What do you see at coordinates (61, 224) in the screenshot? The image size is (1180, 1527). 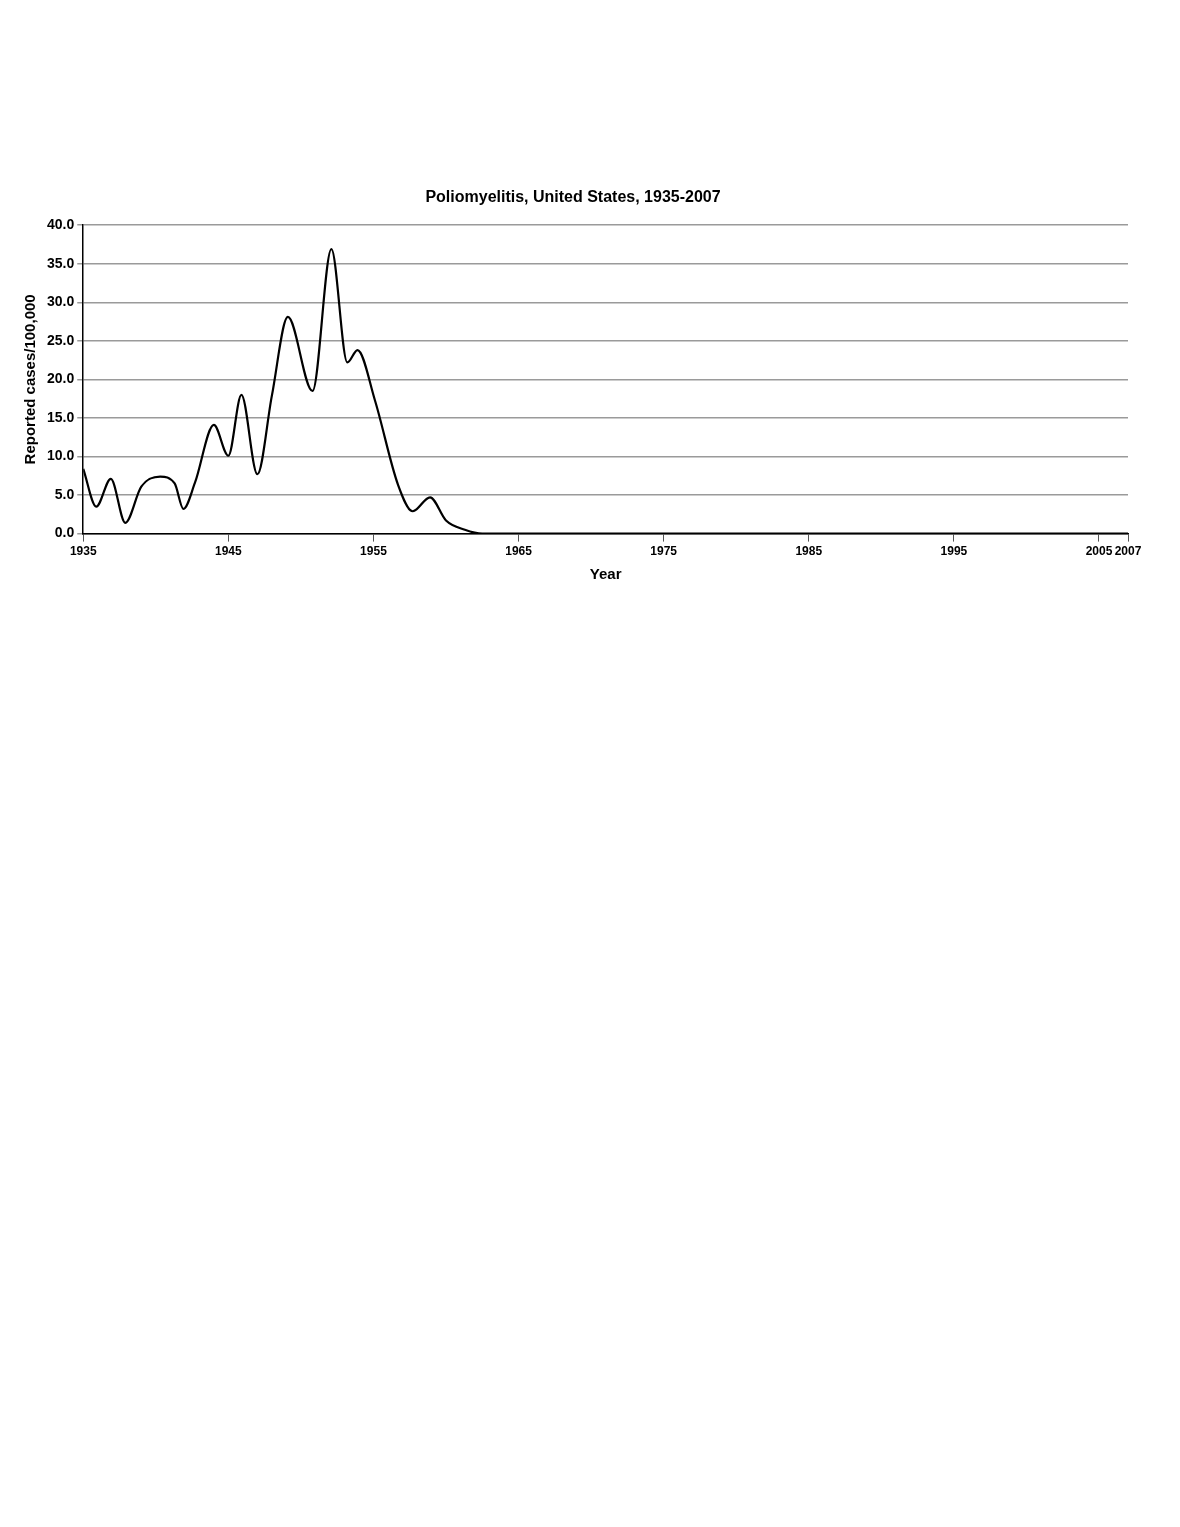 I see `y-tick-label: 40.0` at bounding box center [61, 224].